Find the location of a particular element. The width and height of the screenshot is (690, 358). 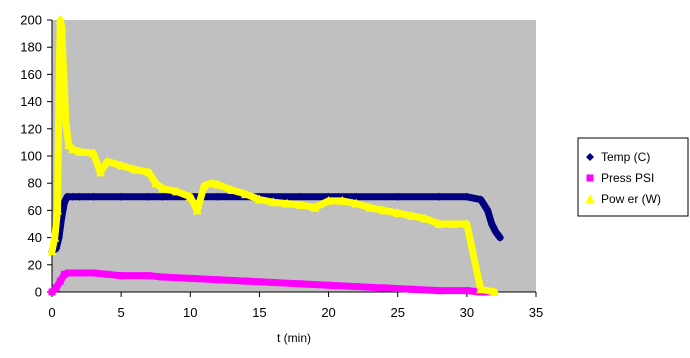

y-tick-label: 20 is located at coordinates (35, 264).